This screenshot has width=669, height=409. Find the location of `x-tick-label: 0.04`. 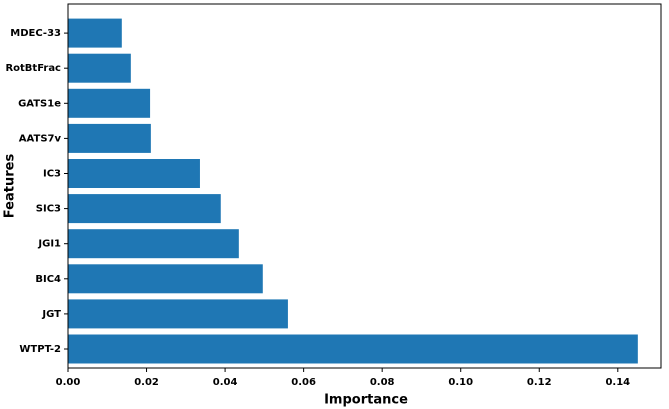

x-tick-label: 0.04 is located at coordinates (225, 382).